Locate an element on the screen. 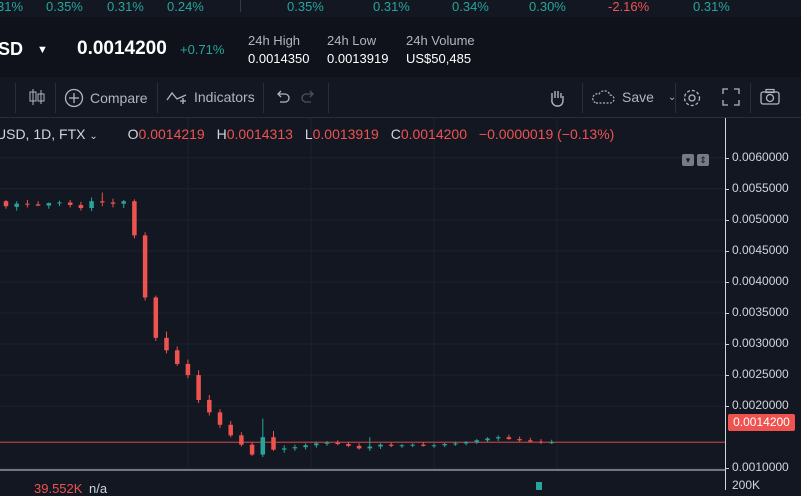  volume-axis-label: 200K is located at coordinates (746, 485).